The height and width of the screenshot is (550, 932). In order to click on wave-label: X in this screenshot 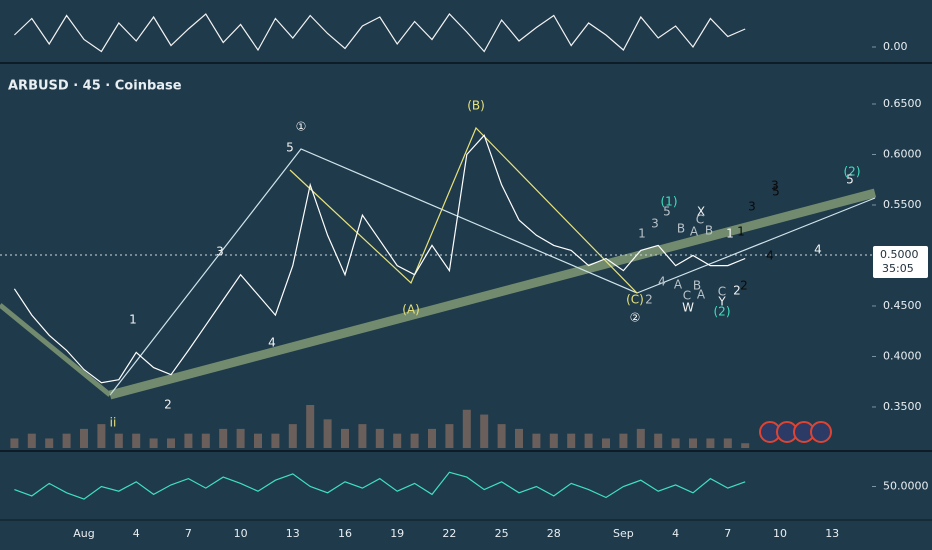, I will do `click(701, 212)`.